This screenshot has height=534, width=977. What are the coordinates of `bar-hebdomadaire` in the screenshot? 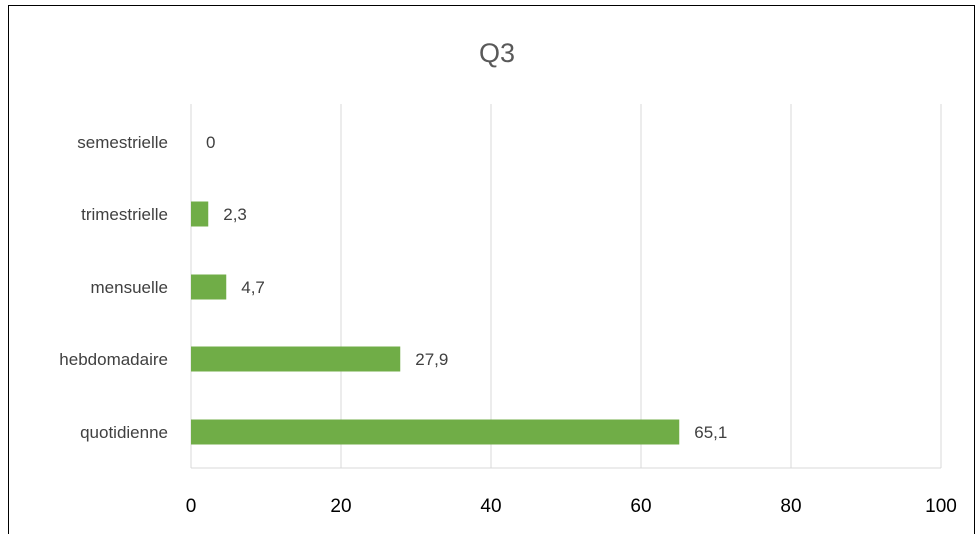 It's located at (296, 359).